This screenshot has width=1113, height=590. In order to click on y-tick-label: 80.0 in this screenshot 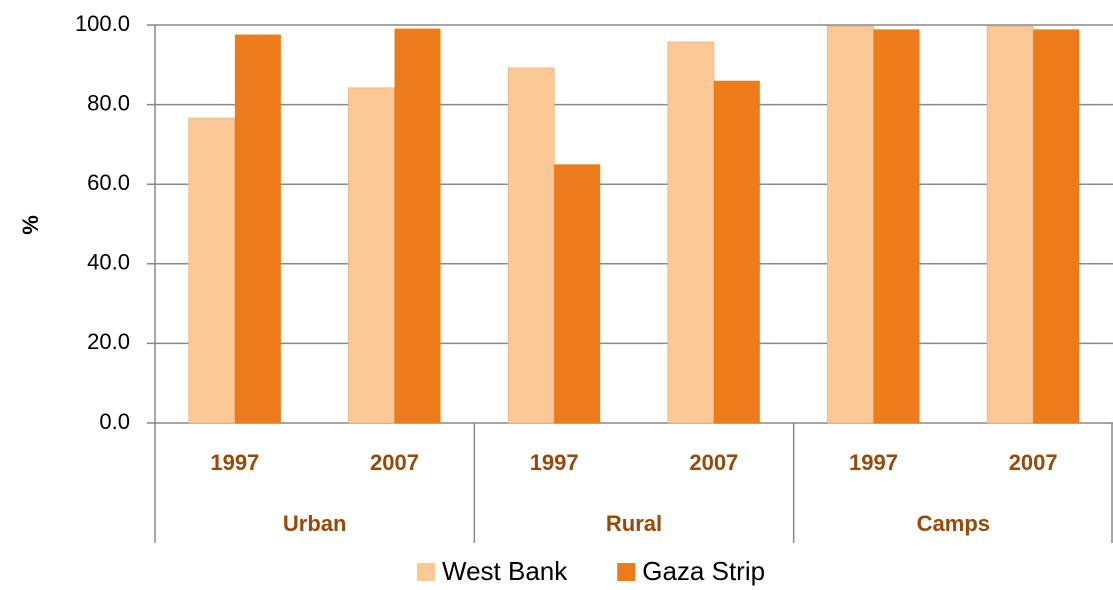, I will do `click(108, 102)`.